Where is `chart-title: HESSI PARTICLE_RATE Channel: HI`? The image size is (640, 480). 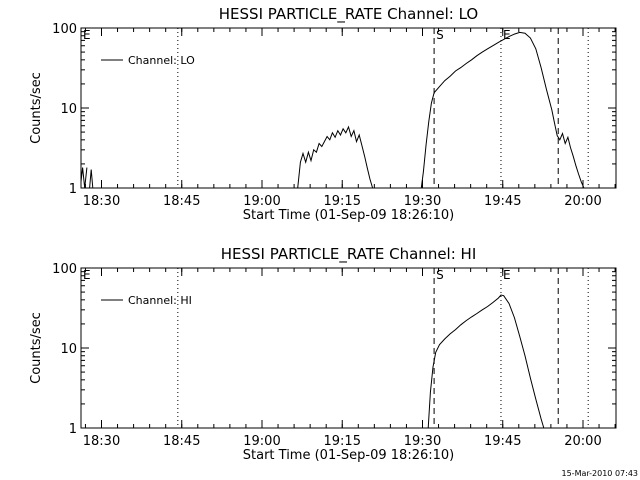
chart-title: HESSI PARTICLE_RATE Channel: HI is located at coordinates (349, 254).